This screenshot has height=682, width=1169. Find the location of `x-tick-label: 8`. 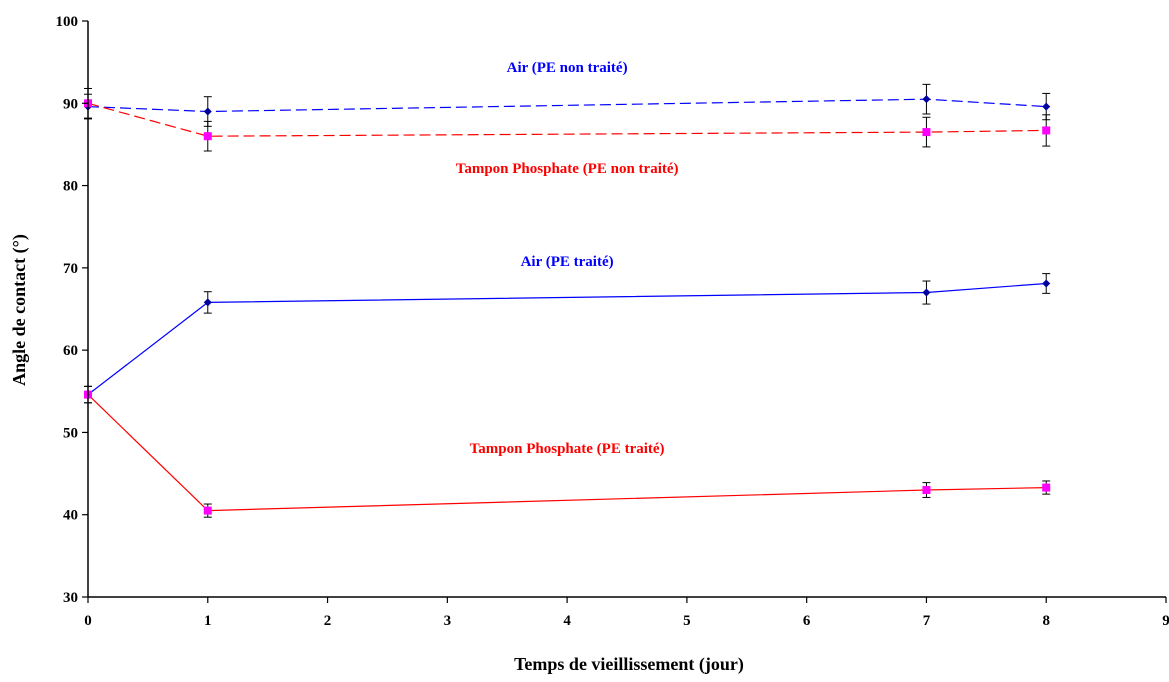

x-tick-label: 8 is located at coordinates (1046, 621).